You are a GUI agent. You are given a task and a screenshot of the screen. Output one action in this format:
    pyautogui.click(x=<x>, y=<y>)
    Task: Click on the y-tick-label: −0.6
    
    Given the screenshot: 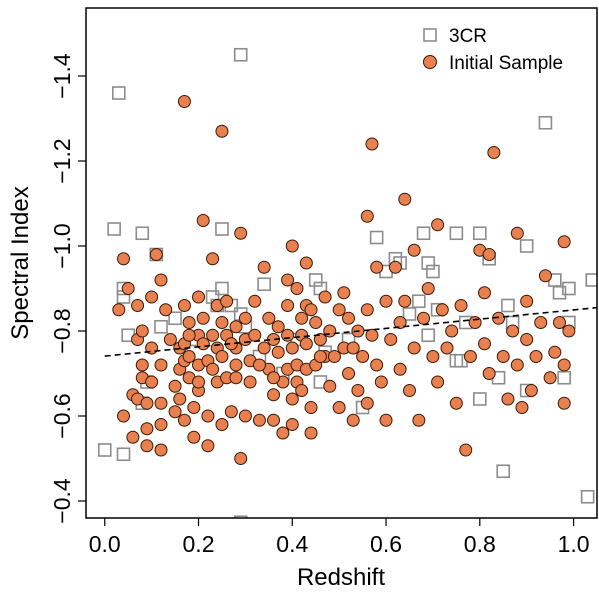 What is the action you would take?
    pyautogui.click(x=62, y=415)
    